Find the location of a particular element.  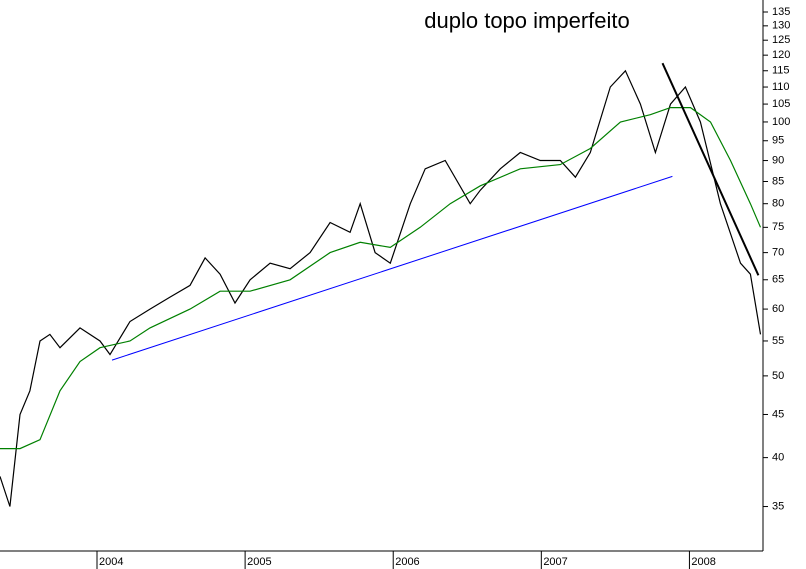

y-tick-label: 125 is located at coordinates (781, 40).